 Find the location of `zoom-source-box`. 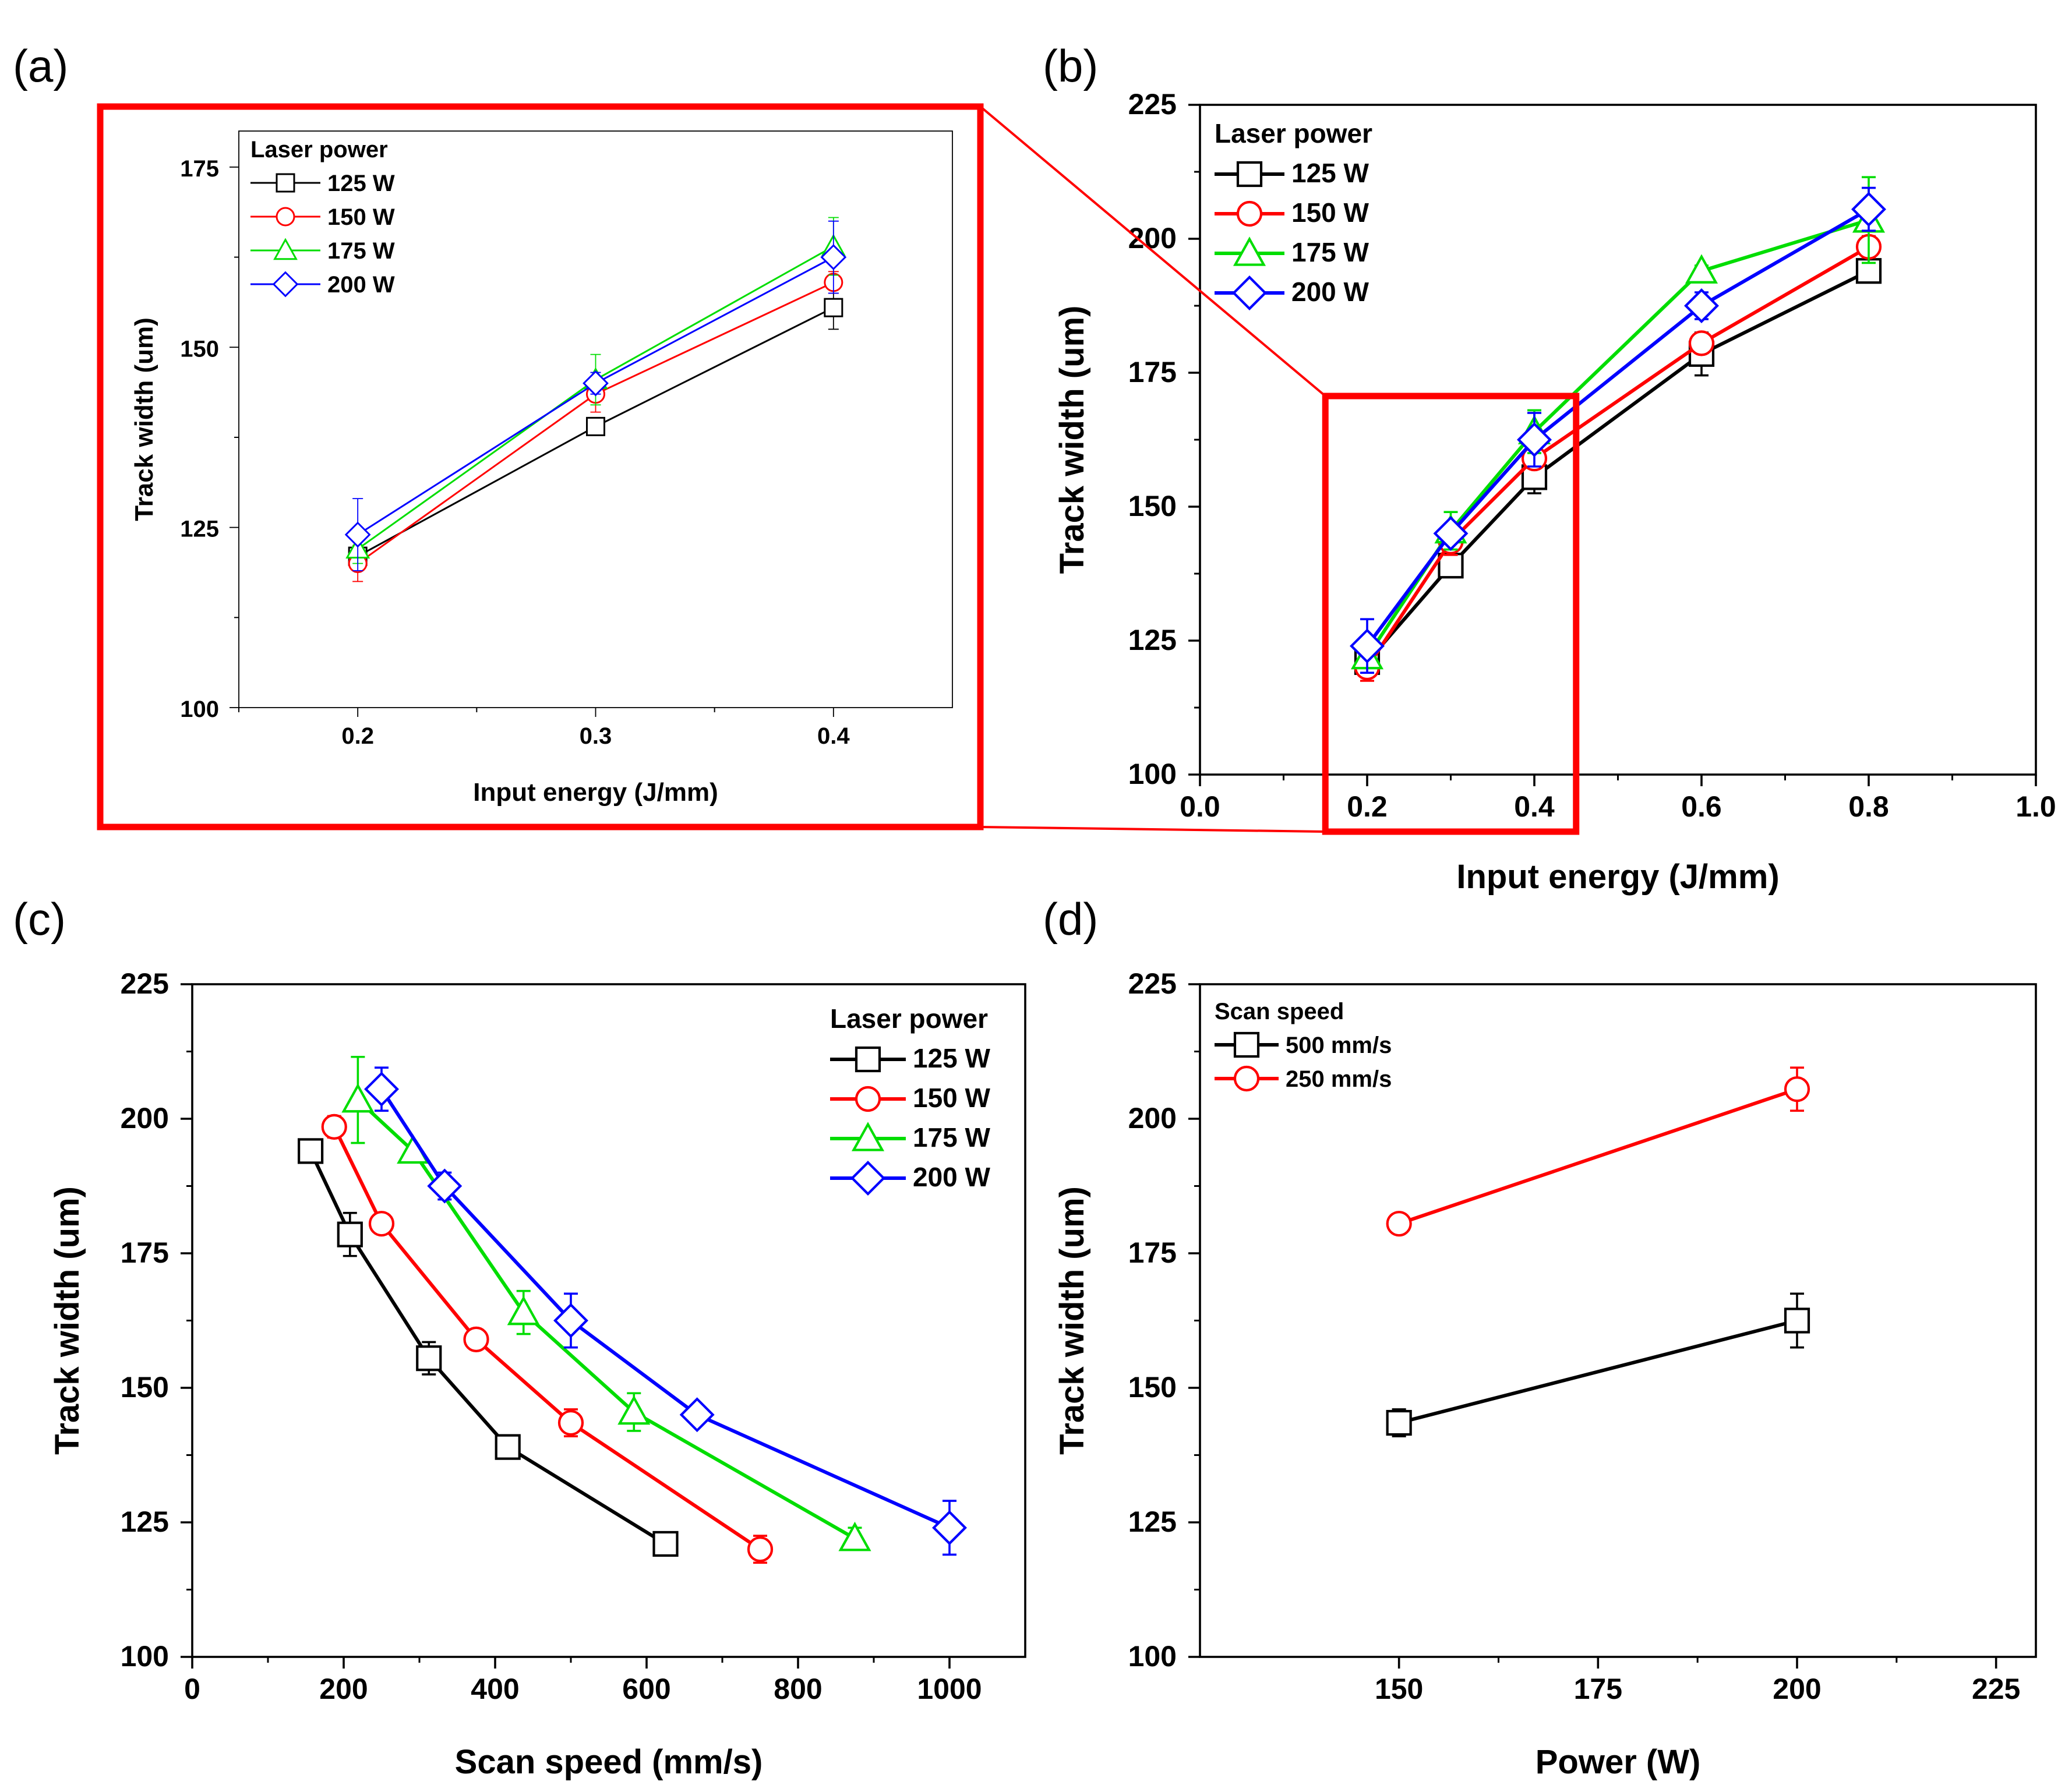

zoom-source-box is located at coordinates (1451, 614).